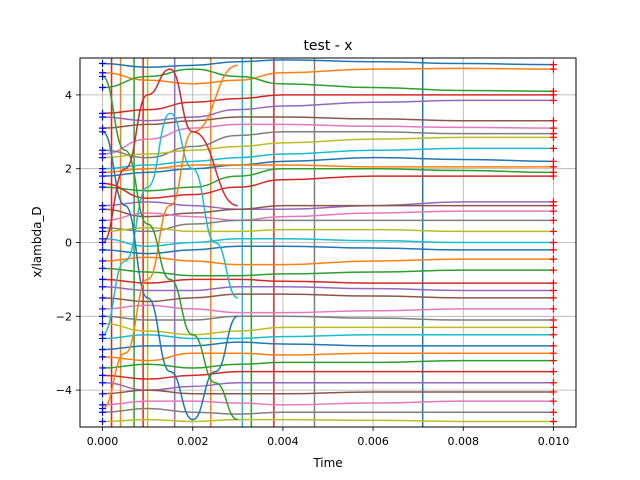 Image resolution: width=640 pixels, height=480 pixels. Describe the element at coordinates (283, 441) in the screenshot. I see `x-tick-label: 0.004` at that location.